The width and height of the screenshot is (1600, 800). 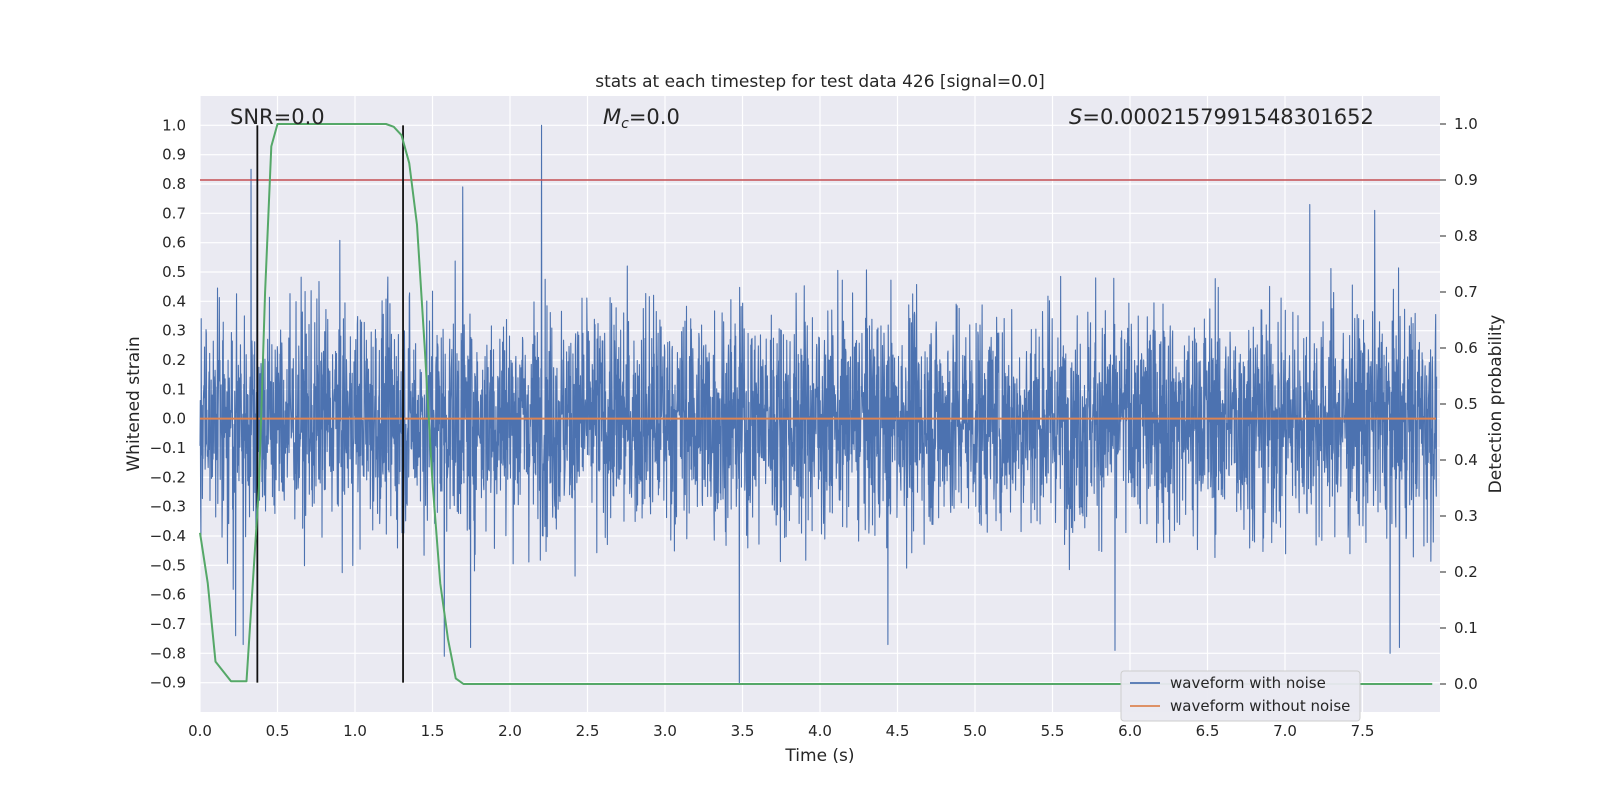 What do you see at coordinates (168, 595) in the screenshot?
I see `y-tick-label: −0.6` at bounding box center [168, 595].